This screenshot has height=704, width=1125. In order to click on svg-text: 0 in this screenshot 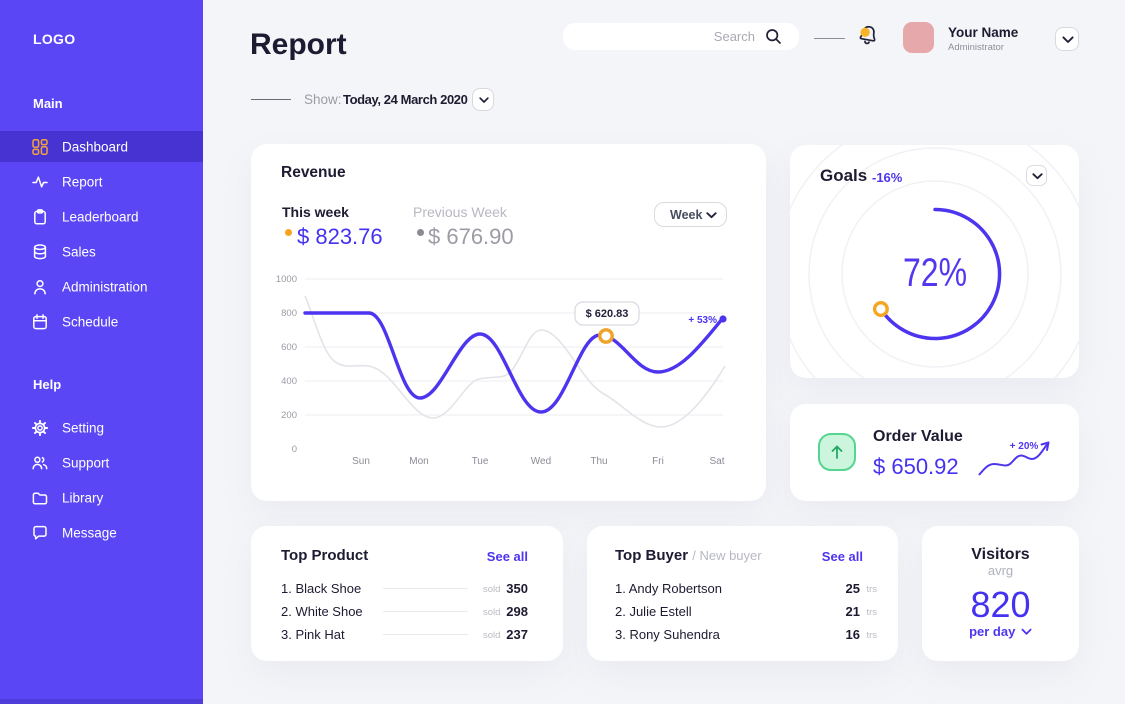, I will do `click(294, 449)`.